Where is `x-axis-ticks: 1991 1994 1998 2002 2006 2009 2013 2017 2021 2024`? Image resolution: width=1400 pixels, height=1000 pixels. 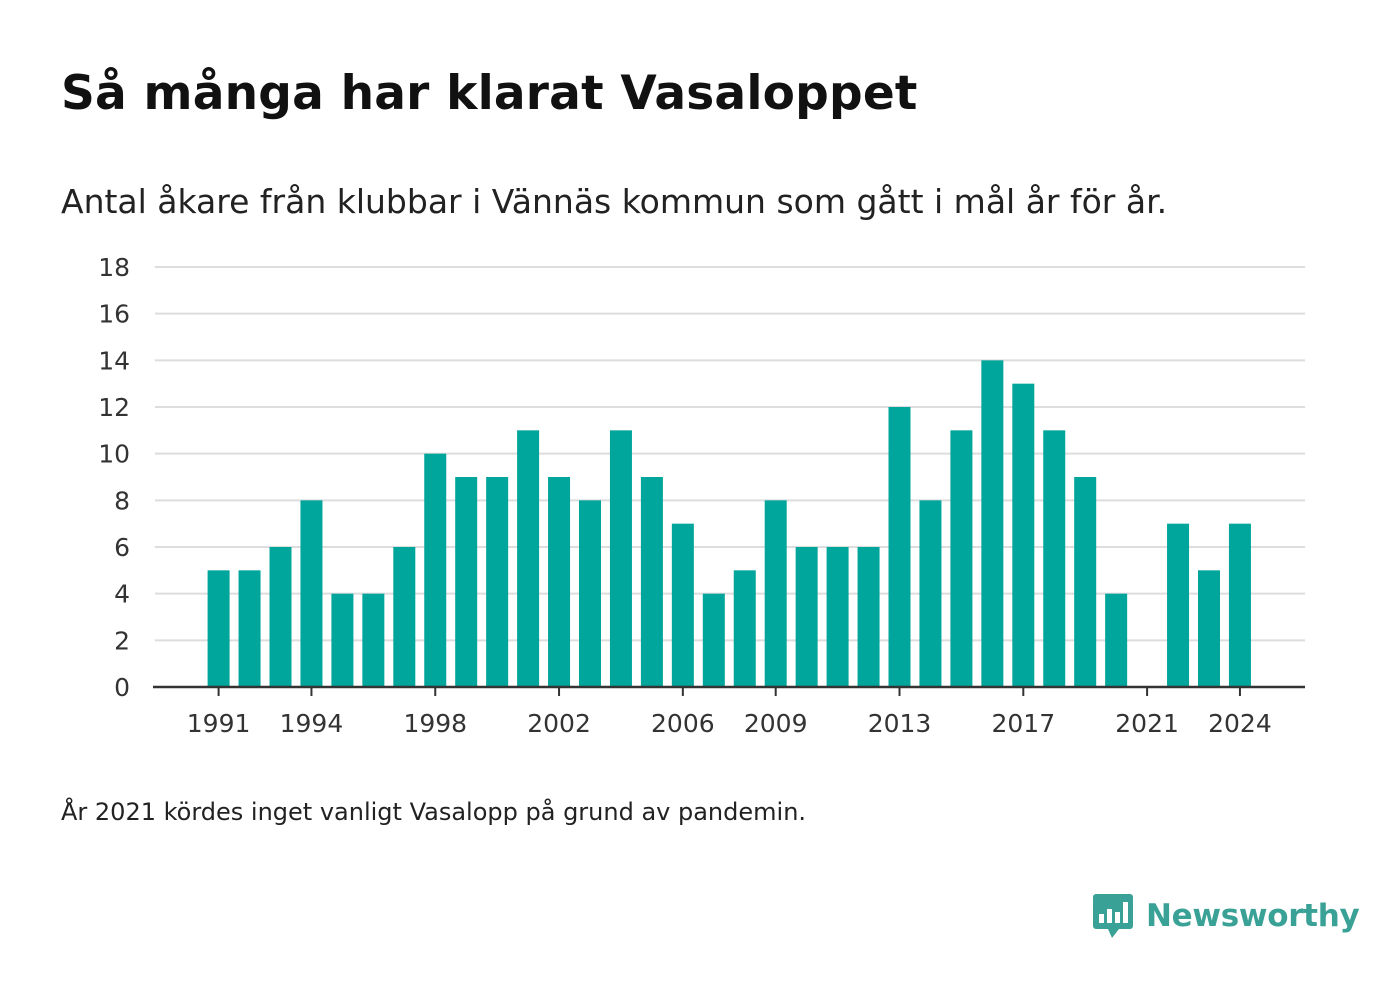
x-axis-ticks: 1991 1994 1998 2002 2006 2009 2013 2017 2021 2024 is located at coordinates (729, 712).